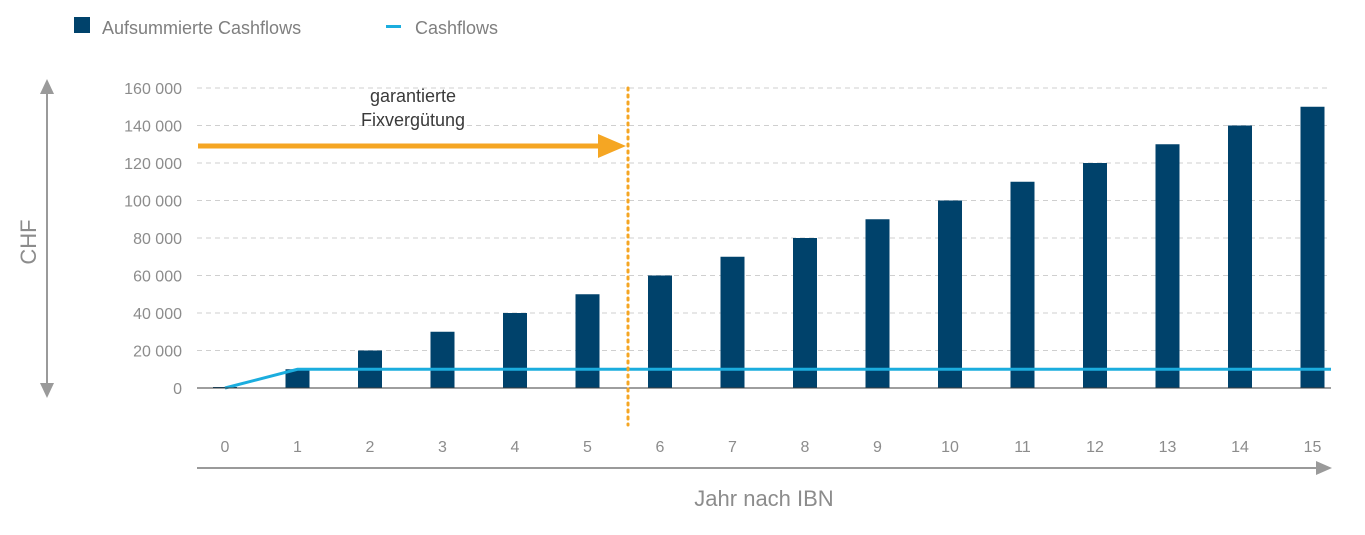  I want to click on legend-swatch-line, so click(393, 26).